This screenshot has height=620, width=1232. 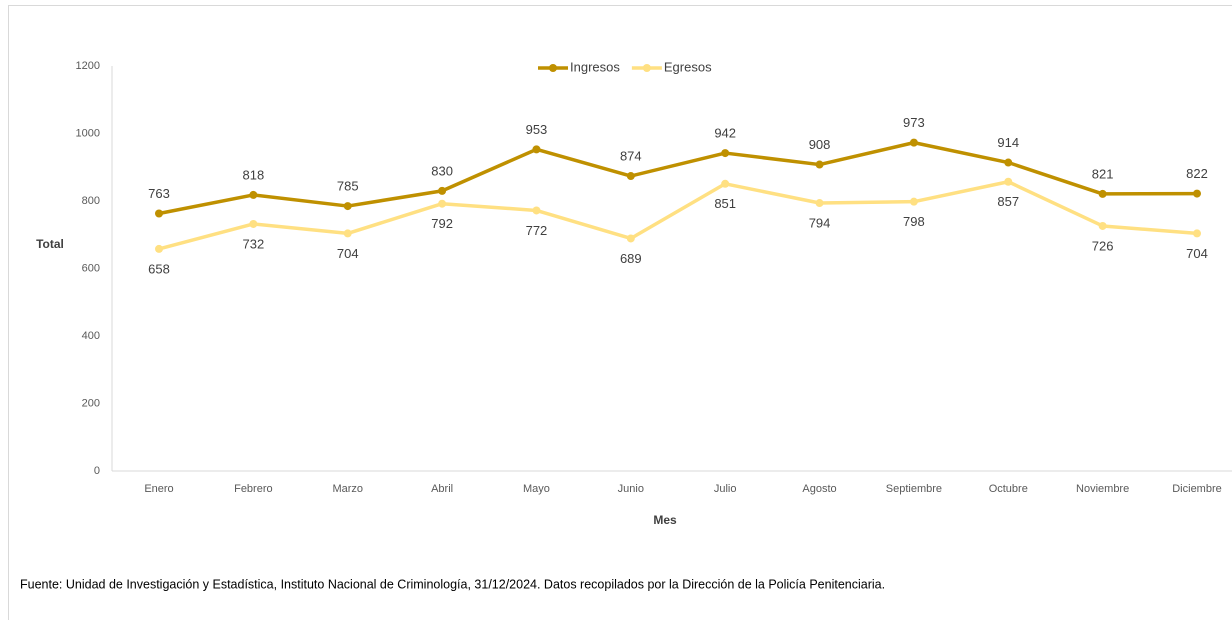 What do you see at coordinates (820, 222) in the screenshot?
I see `data-label: 794` at bounding box center [820, 222].